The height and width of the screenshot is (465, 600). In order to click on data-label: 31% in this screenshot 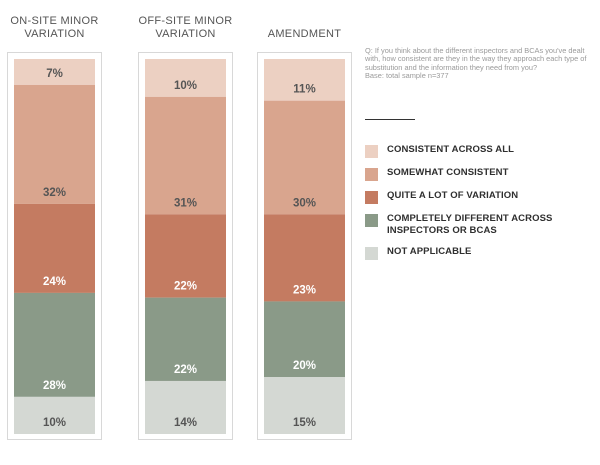, I will do `click(185, 203)`.